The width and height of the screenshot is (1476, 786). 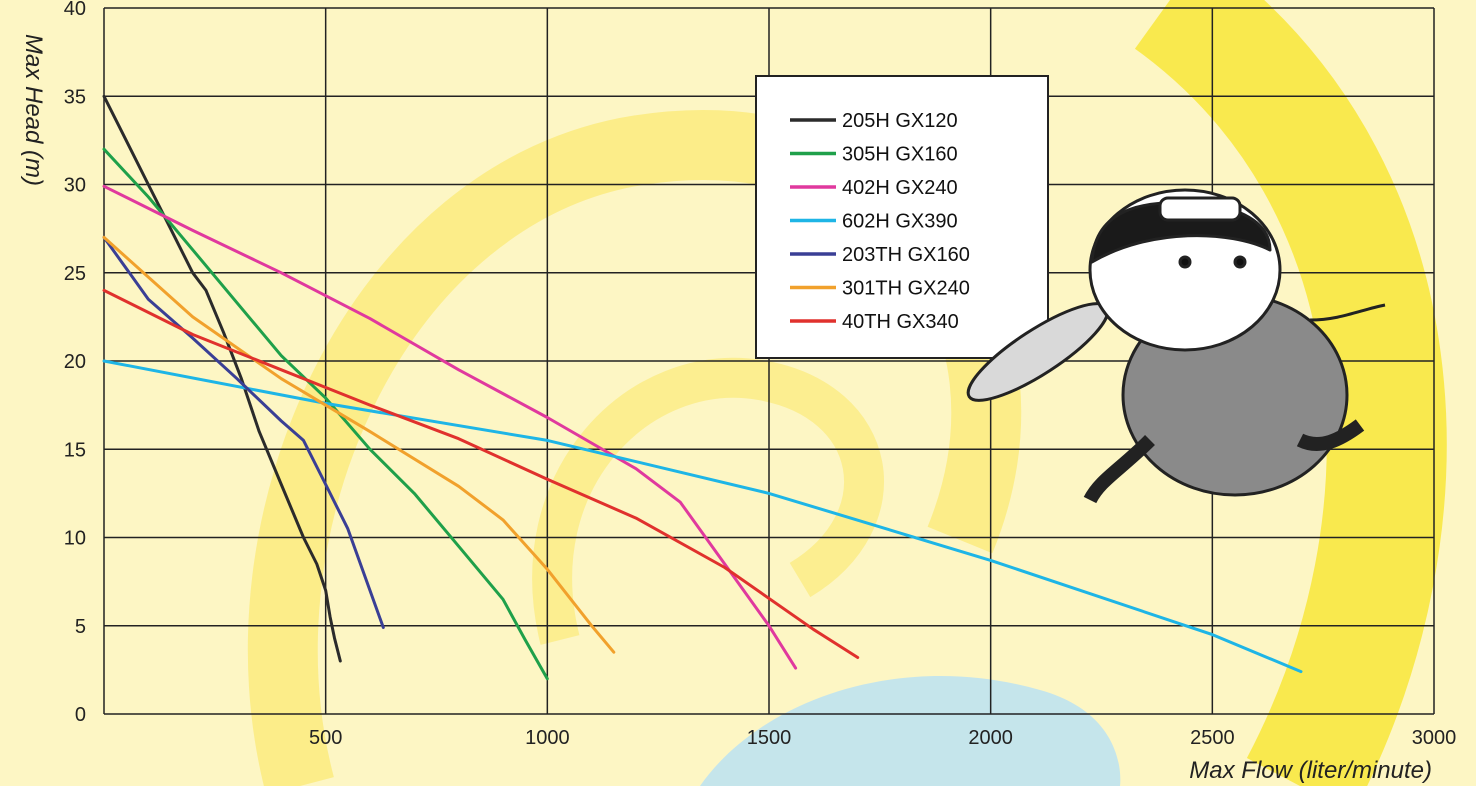 What do you see at coordinates (1176, 346) in the screenshot?
I see `mascot-illustration` at bounding box center [1176, 346].